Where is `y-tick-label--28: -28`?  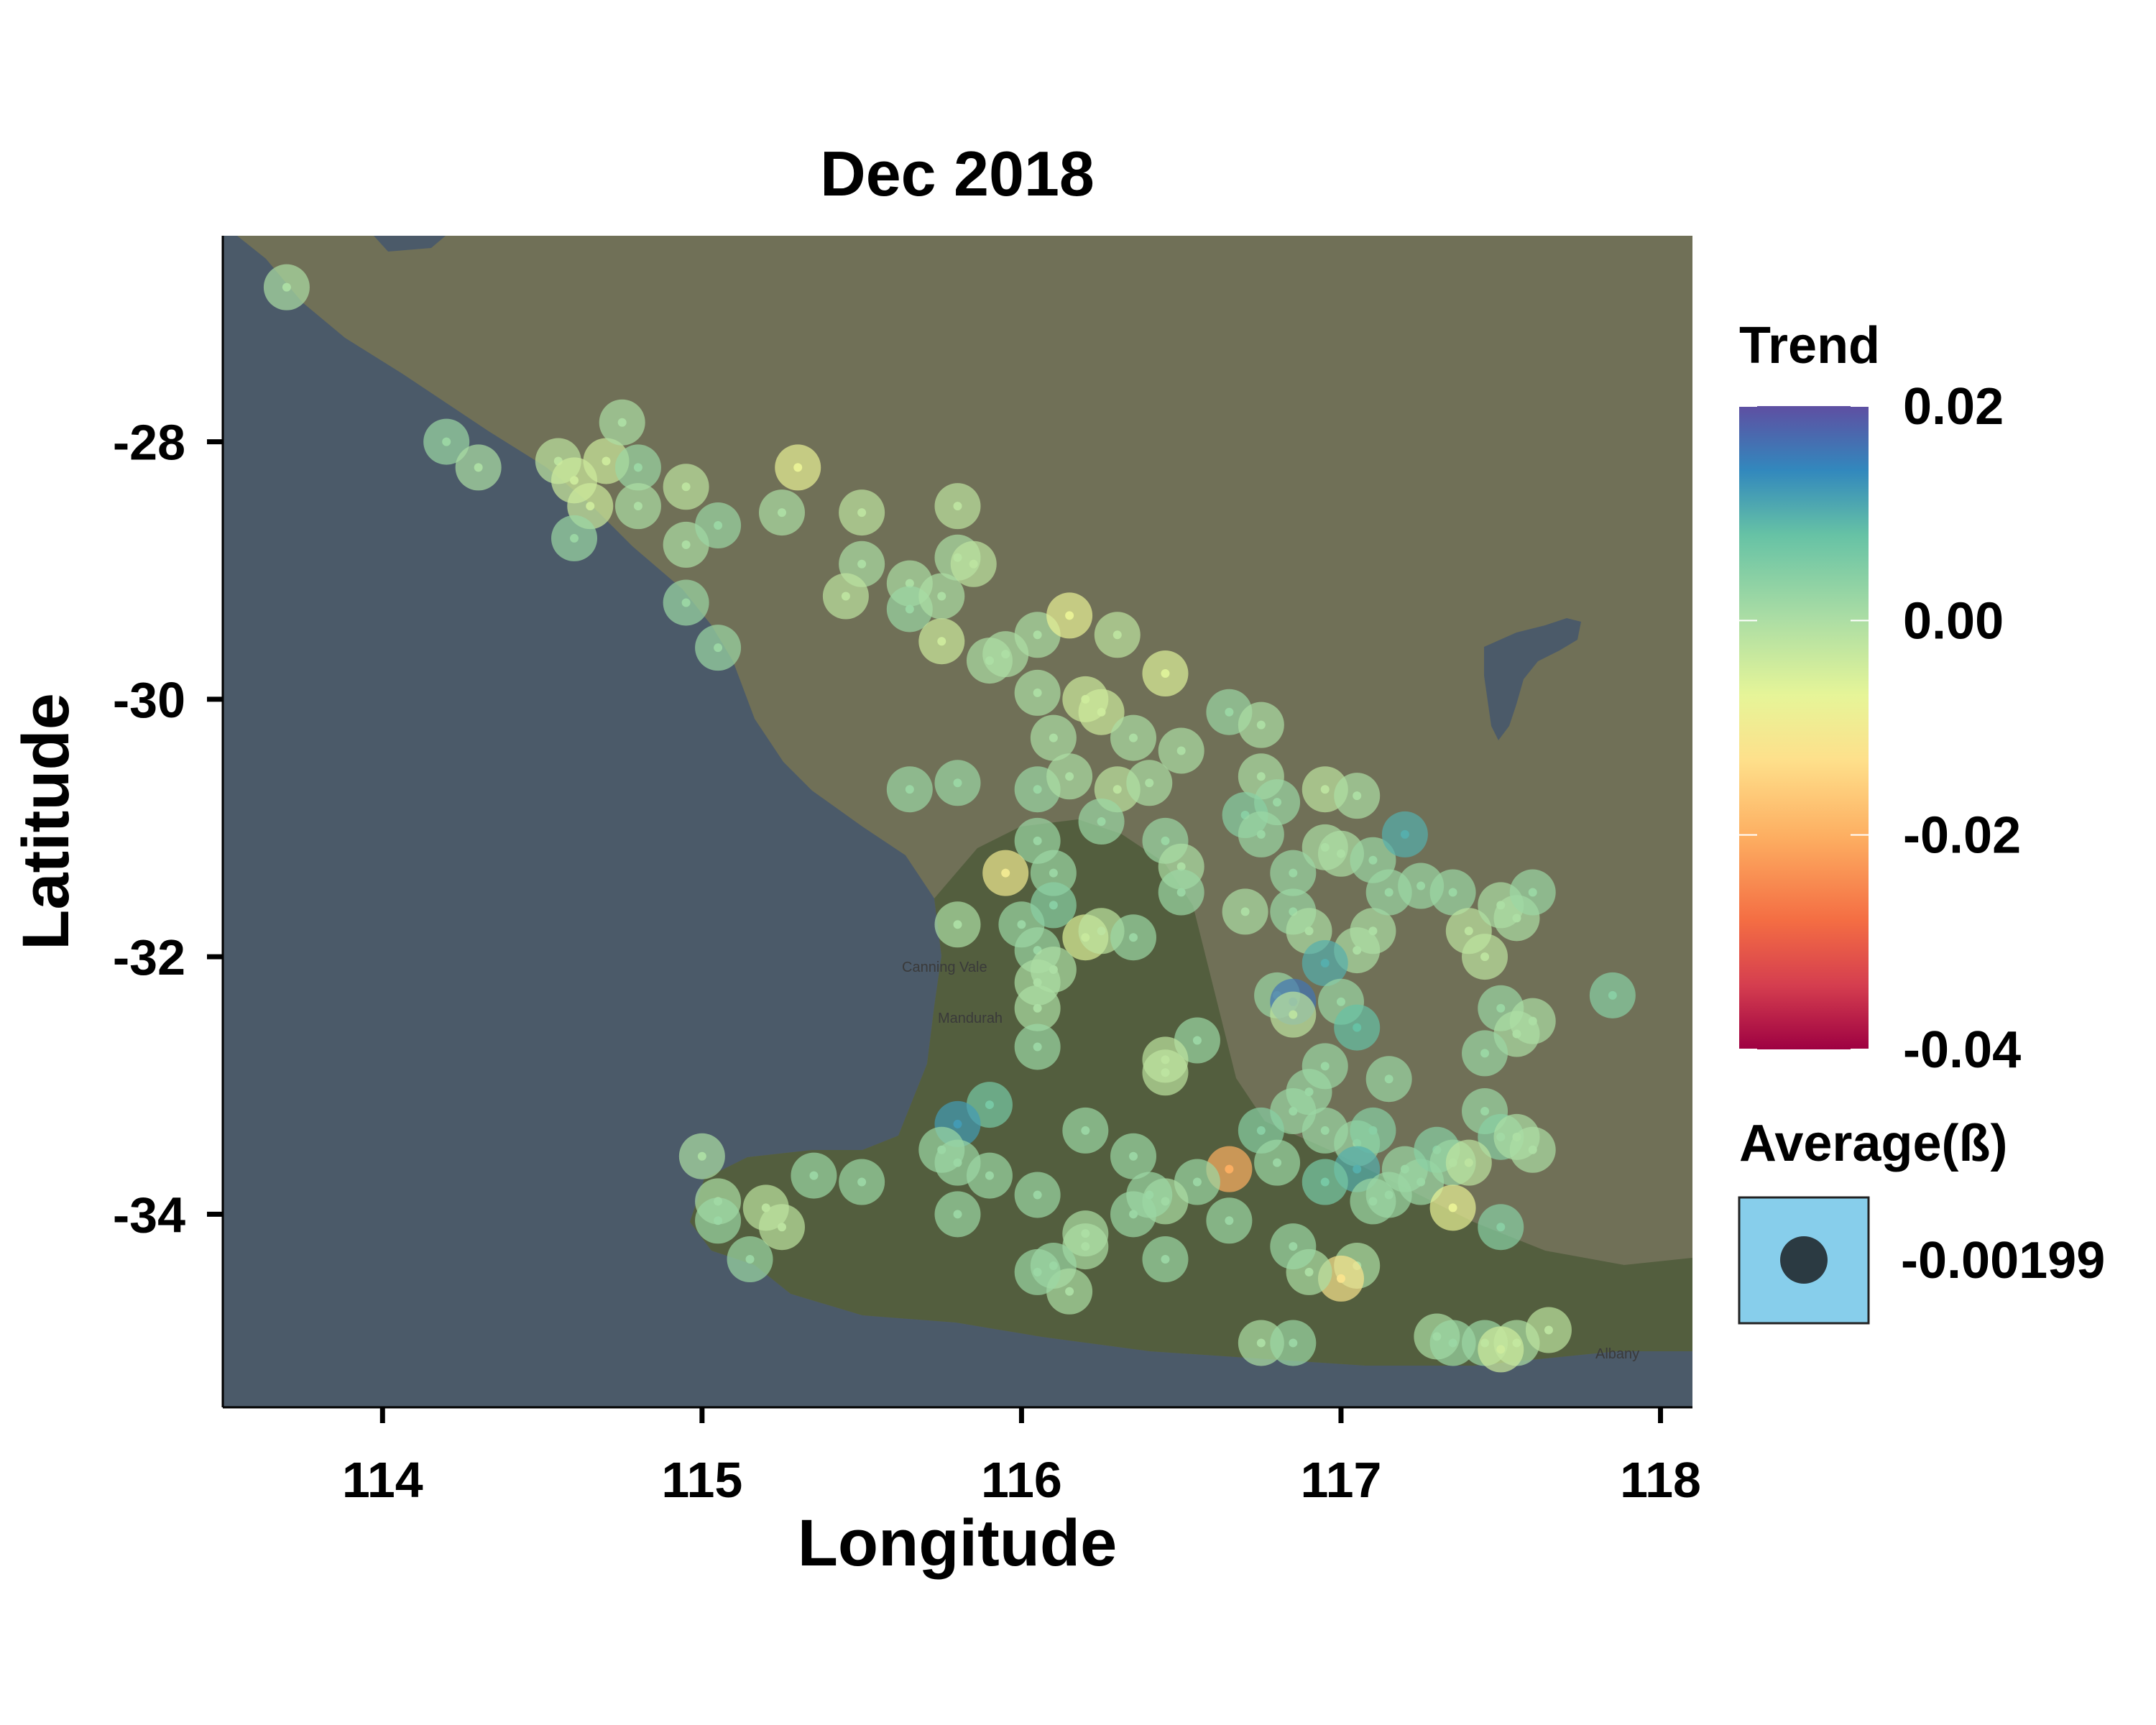
y-tick-label--28: -28 is located at coordinates (149, 443).